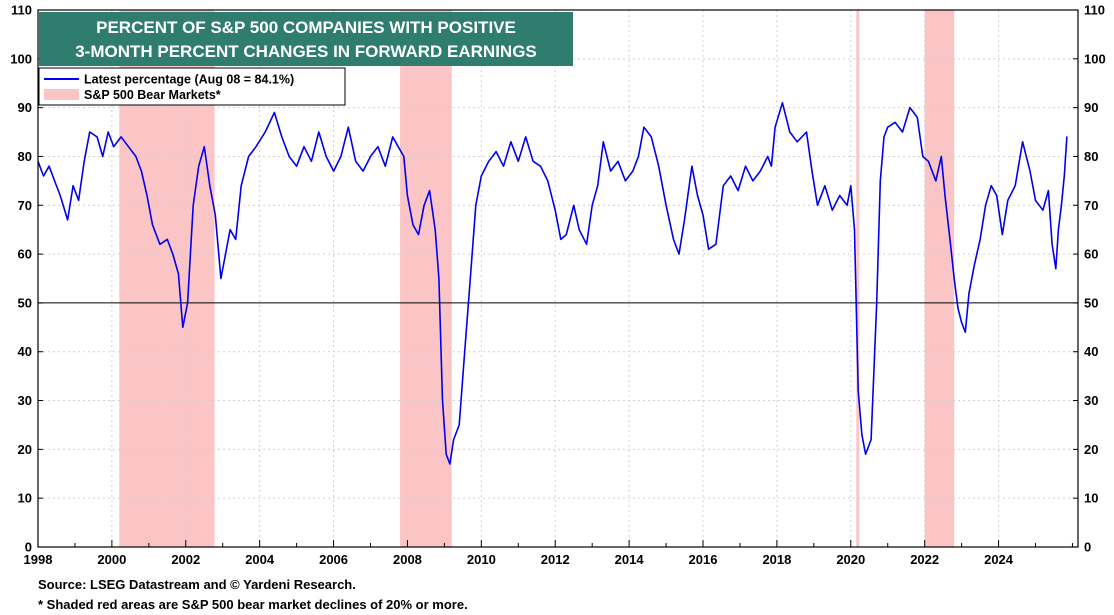  Describe the element at coordinates (25, 254) in the screenshot. I see `y-tick-label-left-60: 60` at that location.